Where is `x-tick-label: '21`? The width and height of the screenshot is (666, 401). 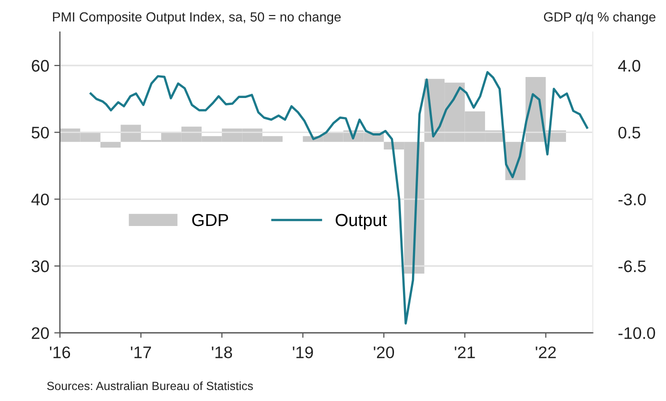 x-tick-label: '21 is located at coordinates (464, 352).